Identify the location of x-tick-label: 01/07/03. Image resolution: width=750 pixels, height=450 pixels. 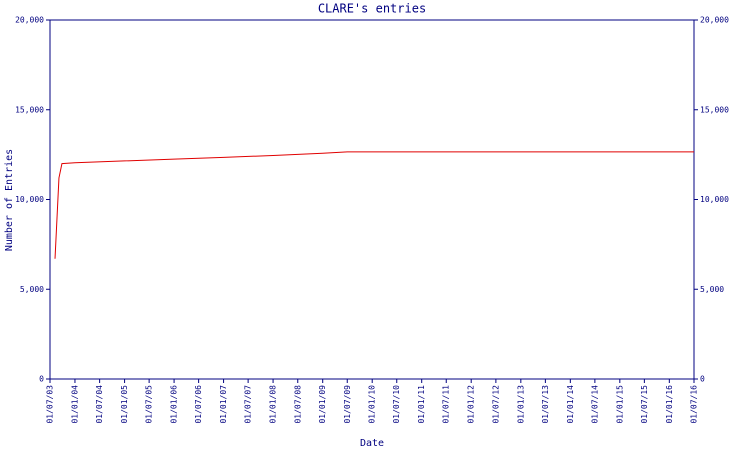
(50, 404).